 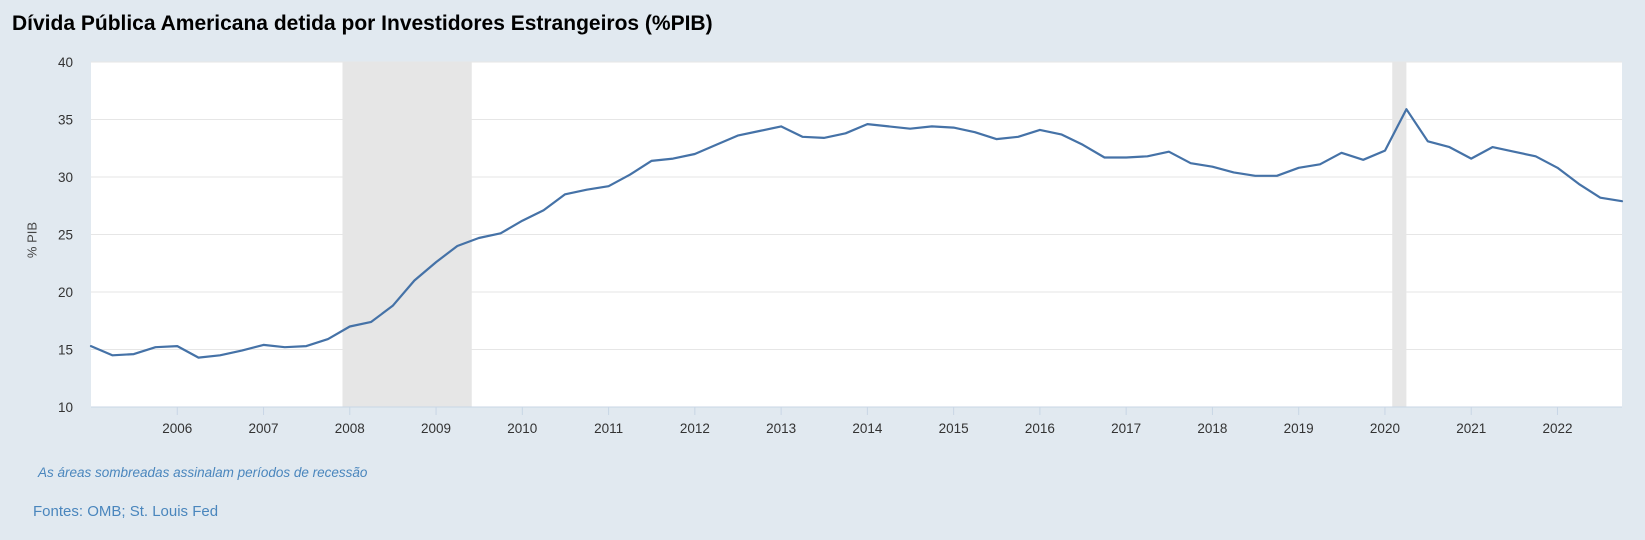 What do you see at coordinates (1385, 428) in the screenshot?
I see `x-tick-label: 2020` at bounding box center [1385, 428].